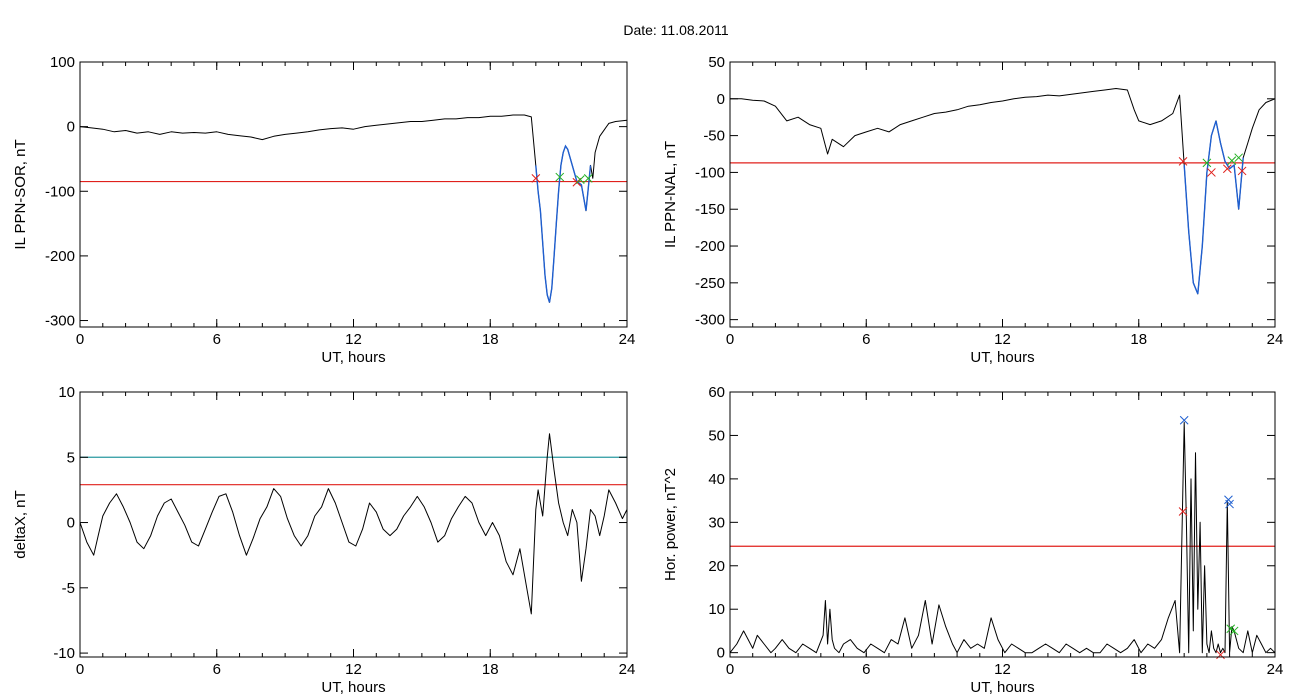  Describe the element at coordinates (716, 479) in the screenshot. I see `y-tick-label: 40` at that location.